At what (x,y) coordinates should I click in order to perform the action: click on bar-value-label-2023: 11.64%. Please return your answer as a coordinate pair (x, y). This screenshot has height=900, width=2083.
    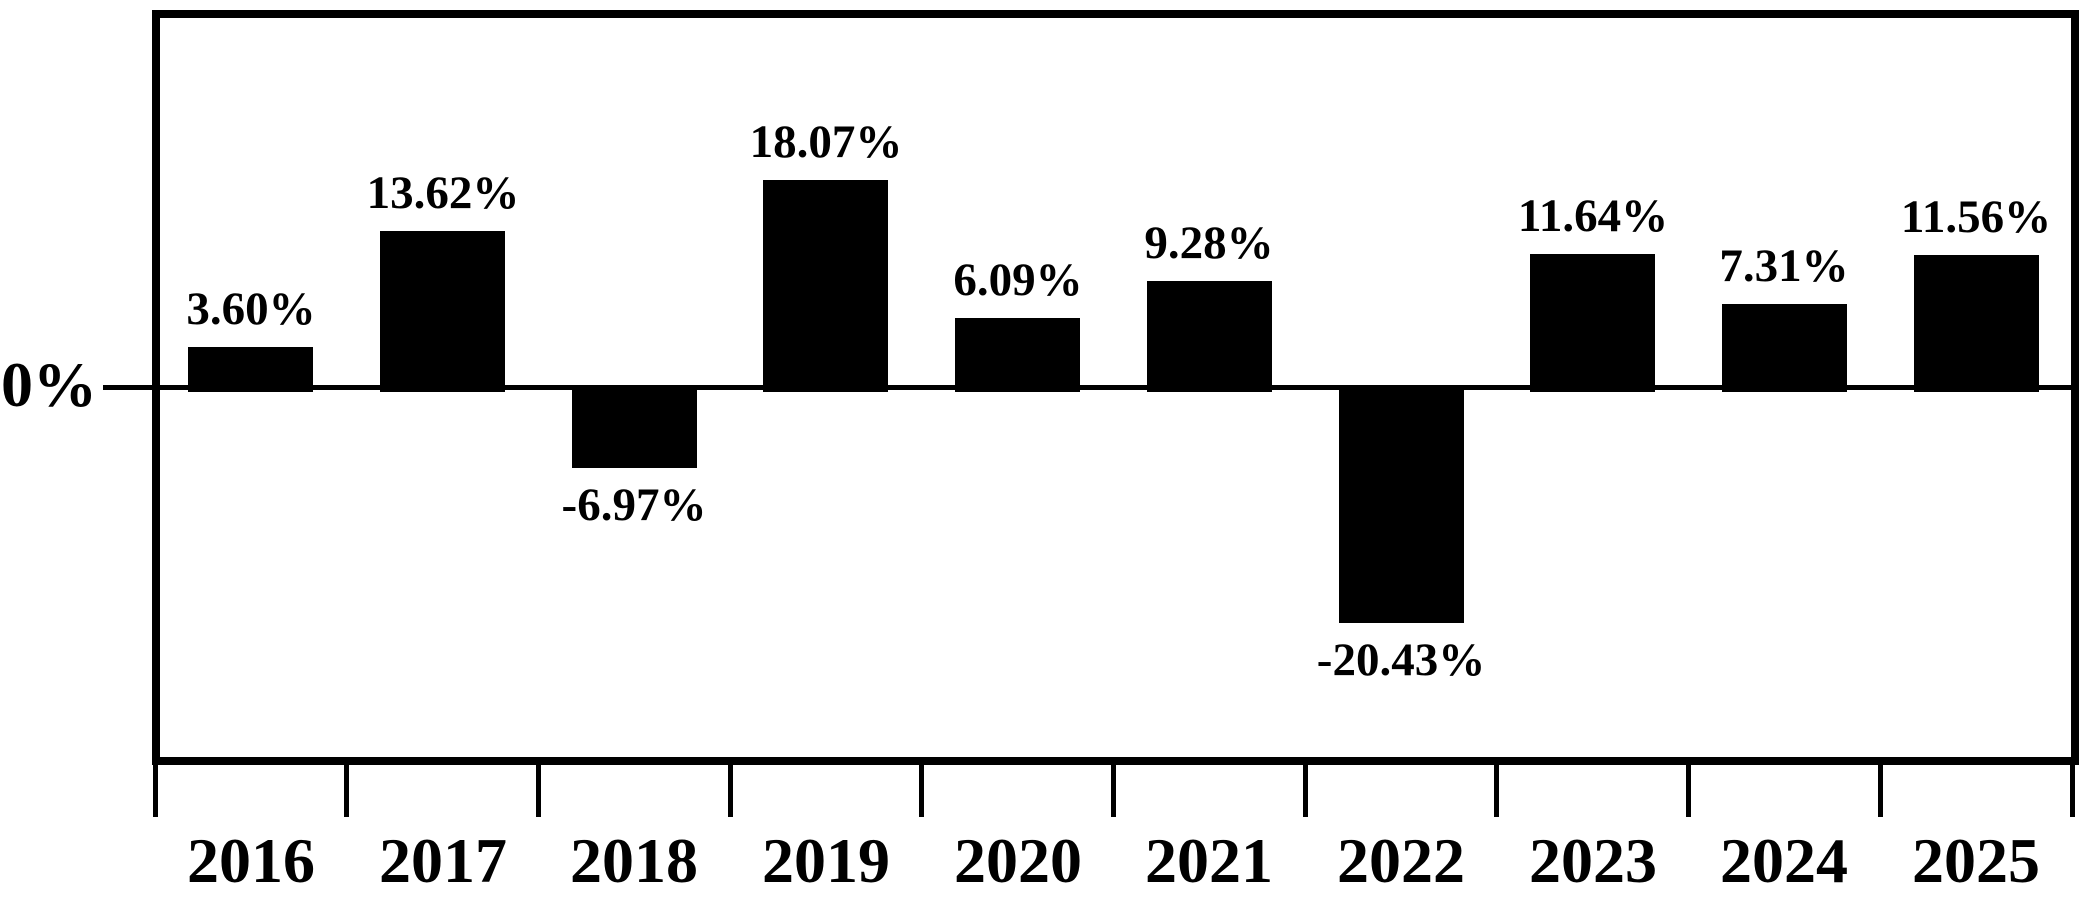
    Looking at the image, I should click on (1593, 216).